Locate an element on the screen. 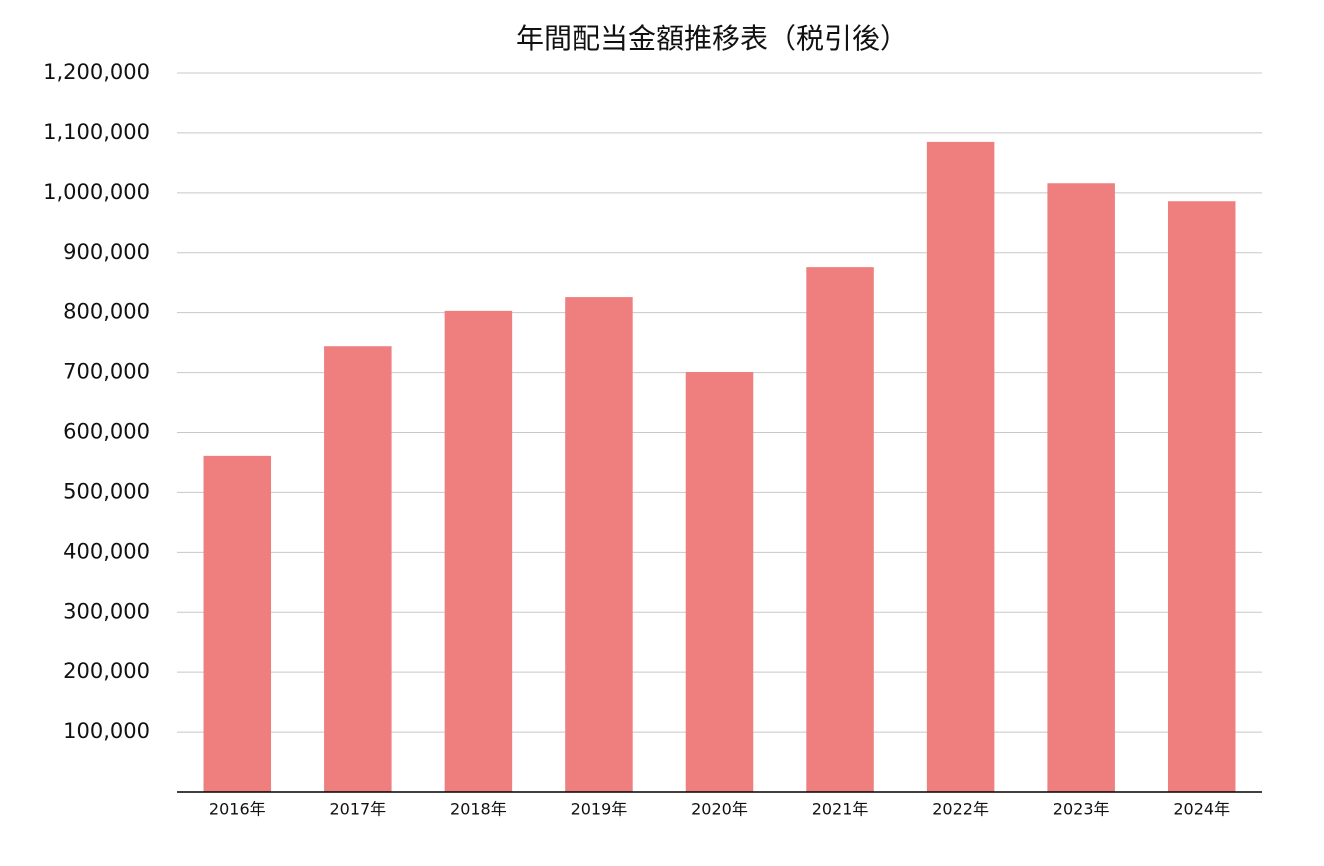 The height and width of the screenshot is (866, 1324). y-tick-label: 500,000 is located at coordinates (106, 491).